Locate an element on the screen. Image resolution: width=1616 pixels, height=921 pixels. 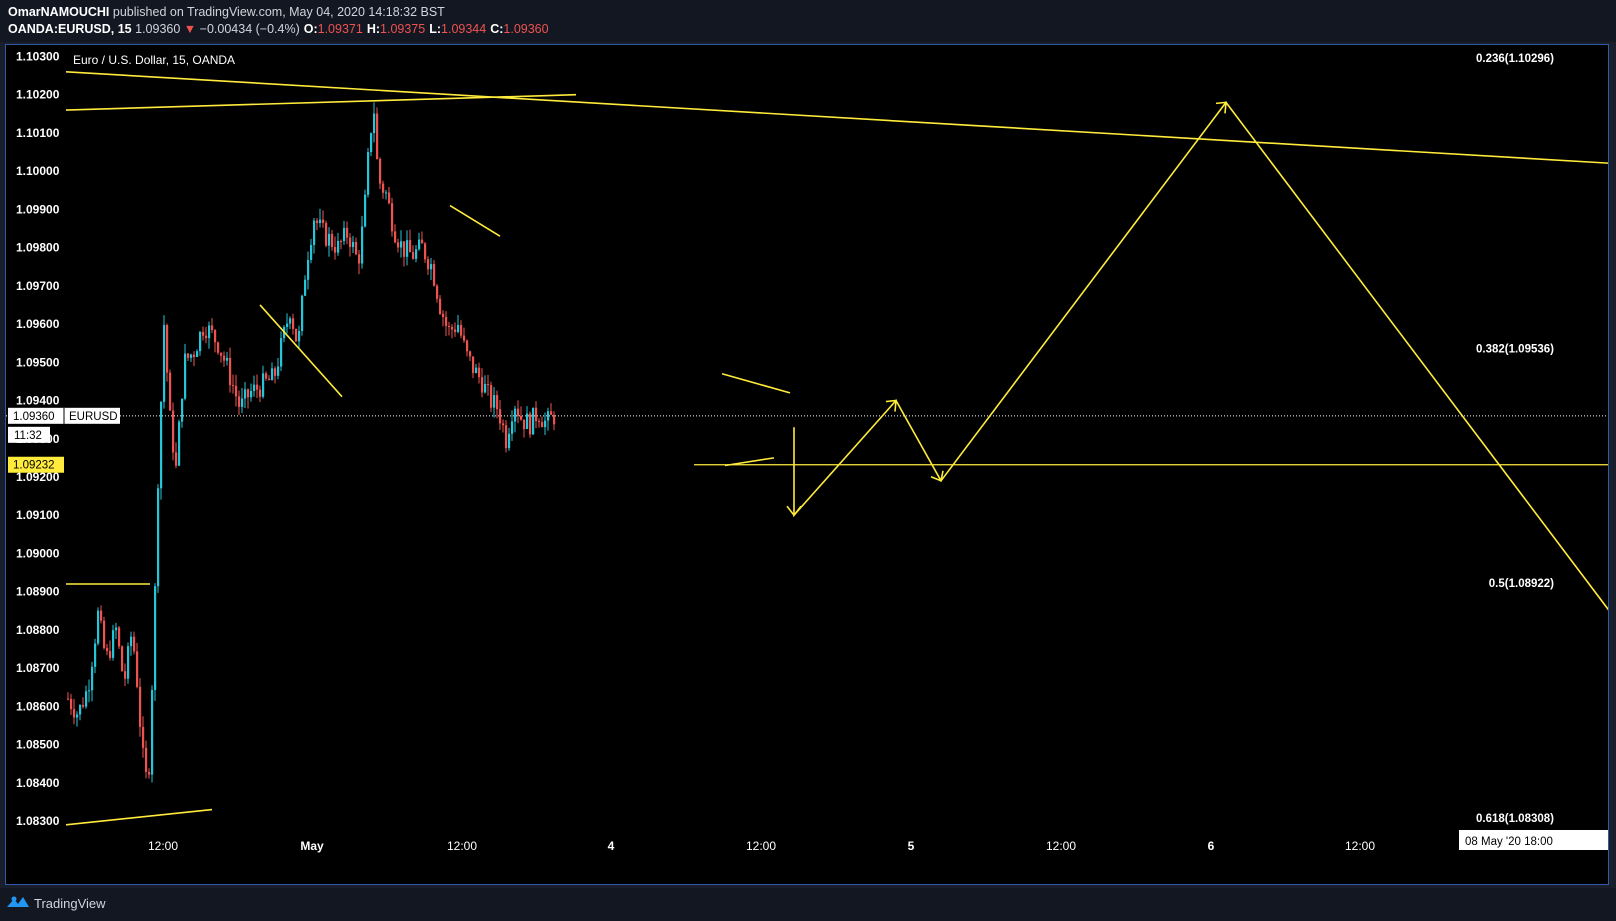
tradingview-logo-icon is located at coordinates (18, 902).